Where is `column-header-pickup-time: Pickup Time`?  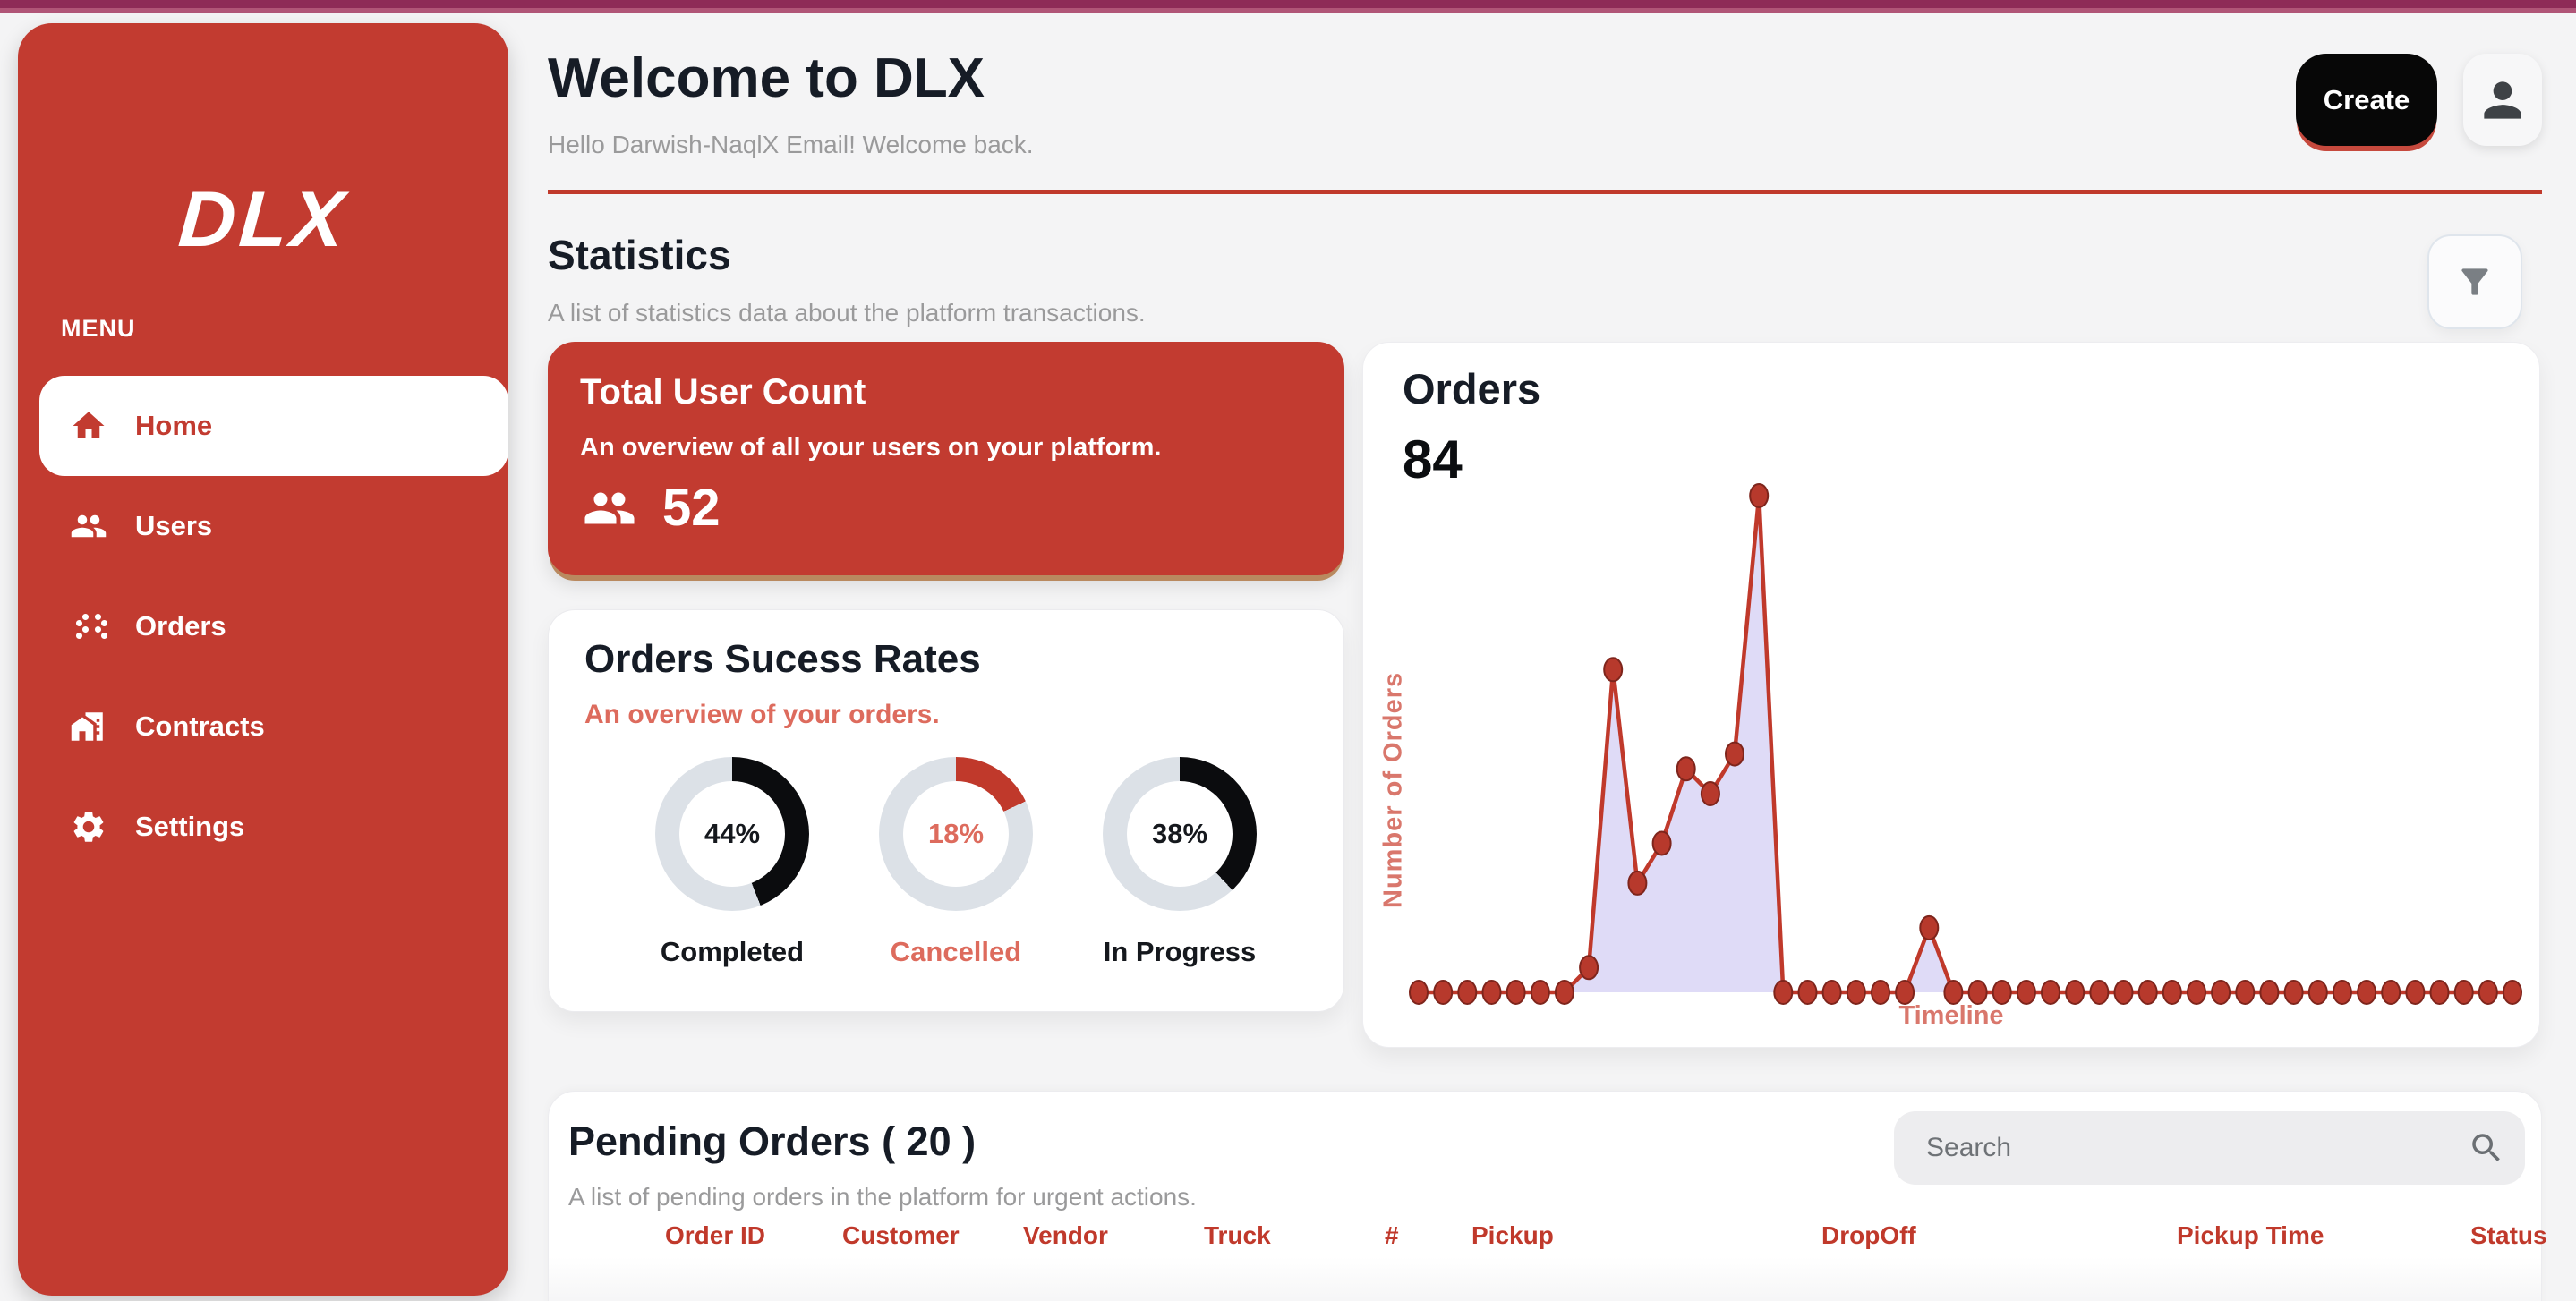
column-header-pickup-time: Pickup Time is located at coordinates (2250, 1235).